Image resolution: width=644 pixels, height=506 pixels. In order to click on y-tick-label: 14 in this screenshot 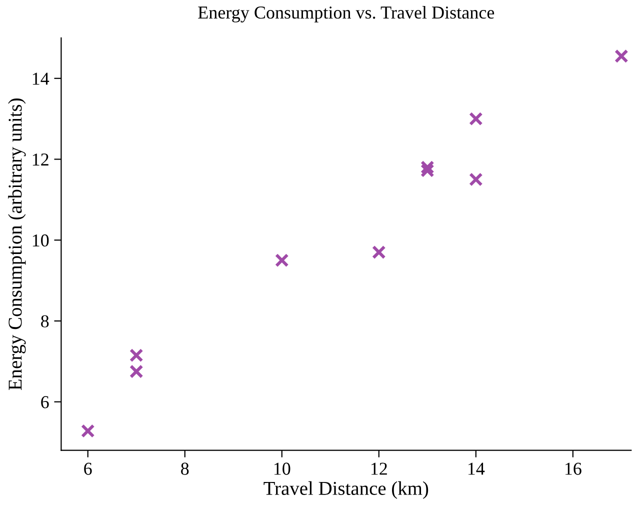, I will do `click(41, 78)`.